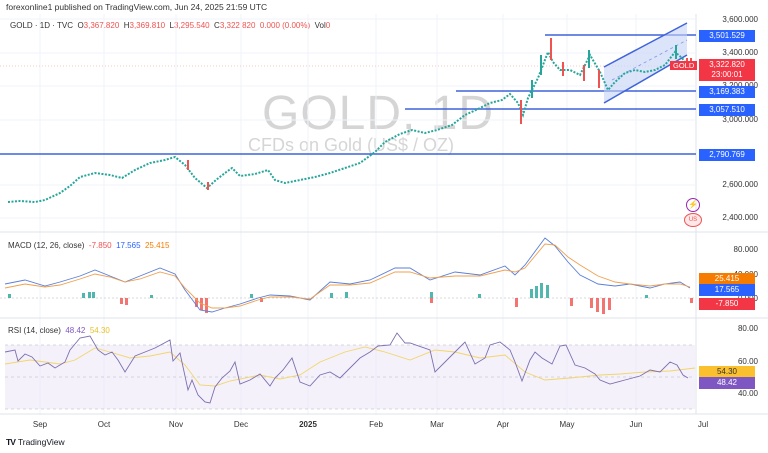  Describe the element at coordinates (104, 424) in the screenshot. I see `time-tick: Oct` at that location.